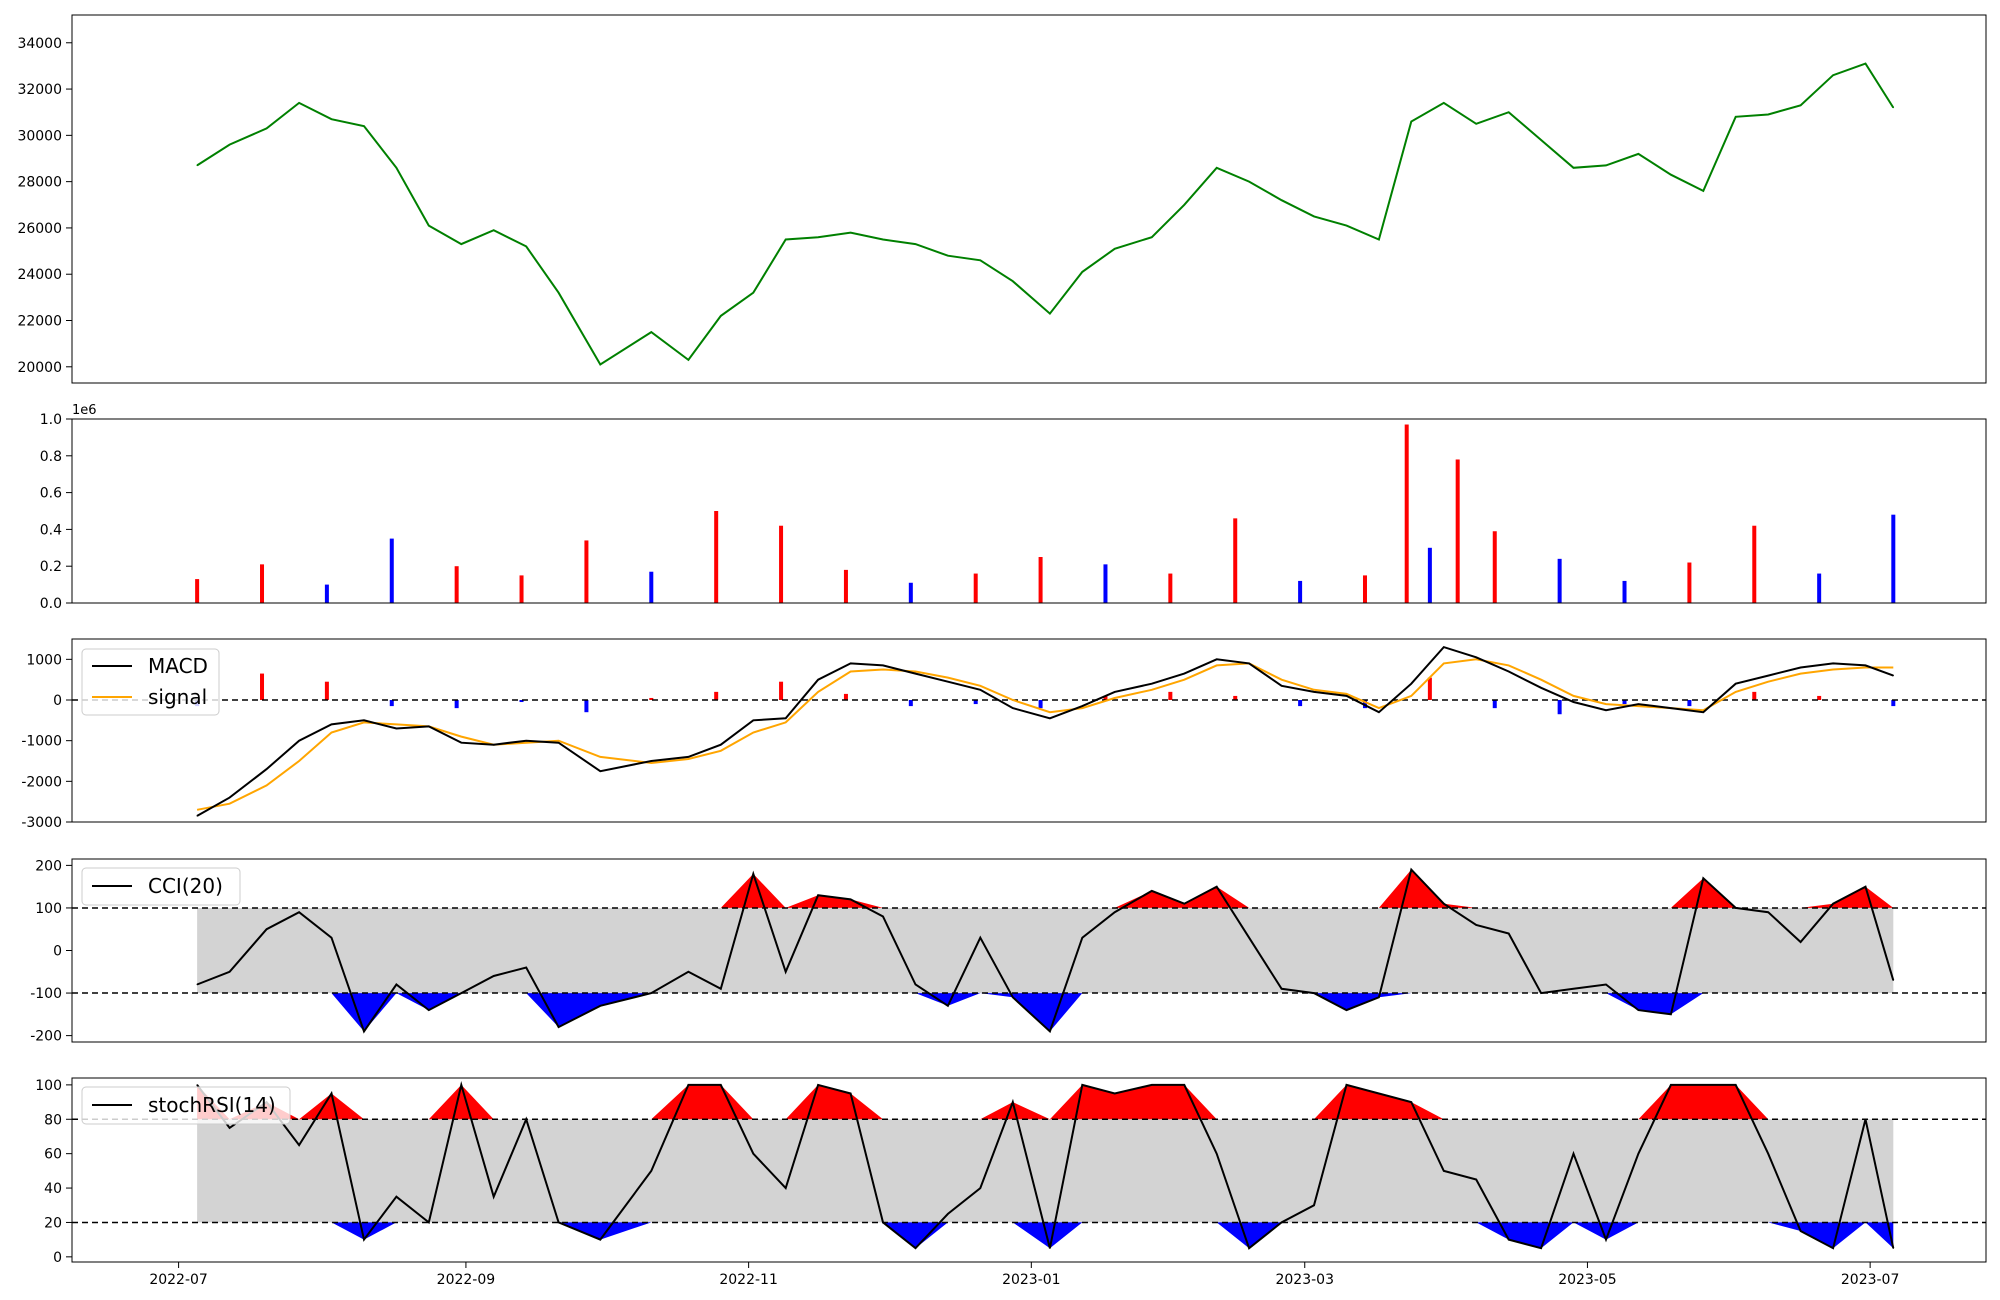 The width and height of the screenshot is (2000, 1300). What do you see at coordinates (57, 701) in the screenshot?
I see `macd-y-tick-label: 0` at bounding box center [57, 701].